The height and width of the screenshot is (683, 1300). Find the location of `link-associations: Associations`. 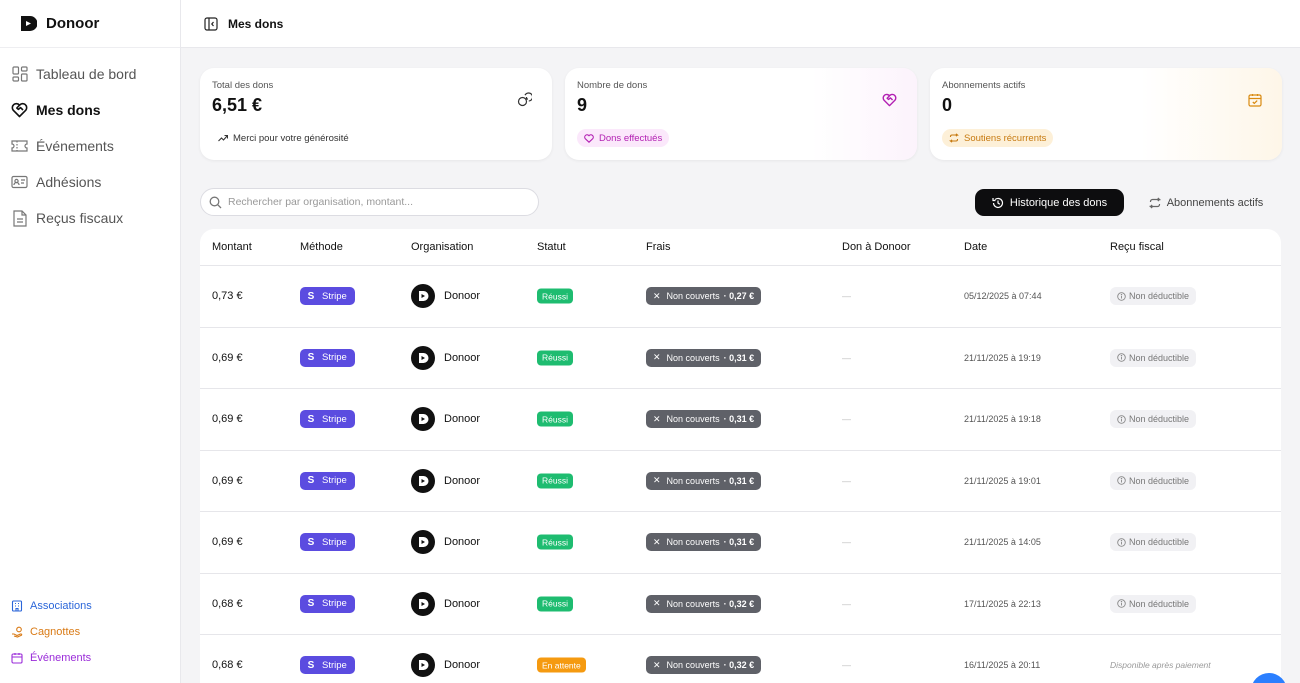

link-associations: Associations is located at coordinates (90, 606).